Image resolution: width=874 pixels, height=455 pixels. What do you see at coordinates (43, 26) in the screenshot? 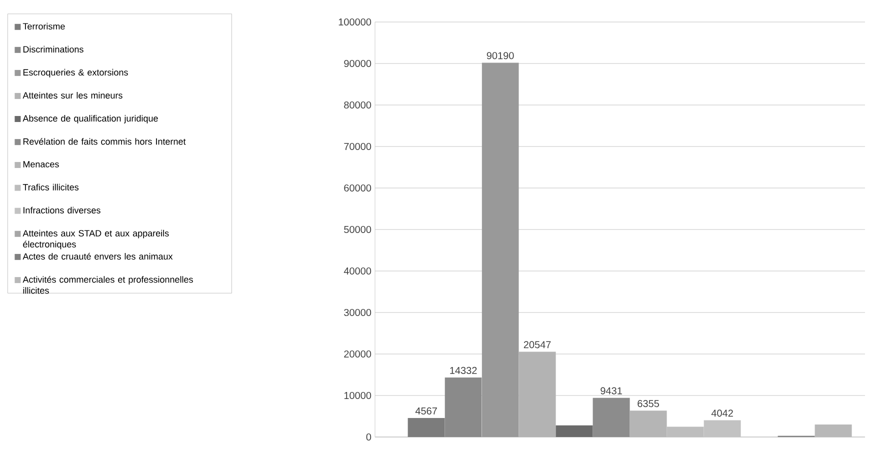
I see `legend-label: Terrorisme` at bounding box center [43, 26].